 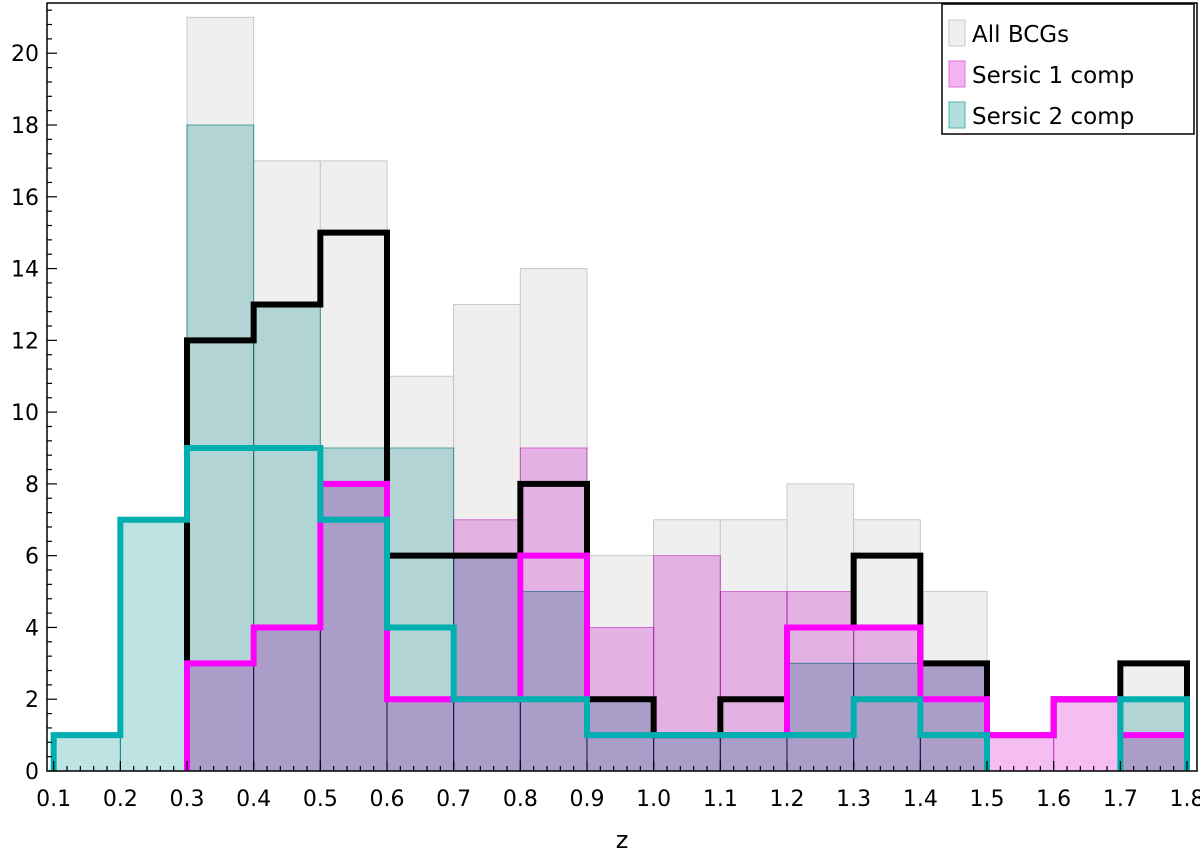 What do you see at coordinates (25, 198) in the screenshot?
I see `y-tick-label: 16` at bounding box center [25, 198].